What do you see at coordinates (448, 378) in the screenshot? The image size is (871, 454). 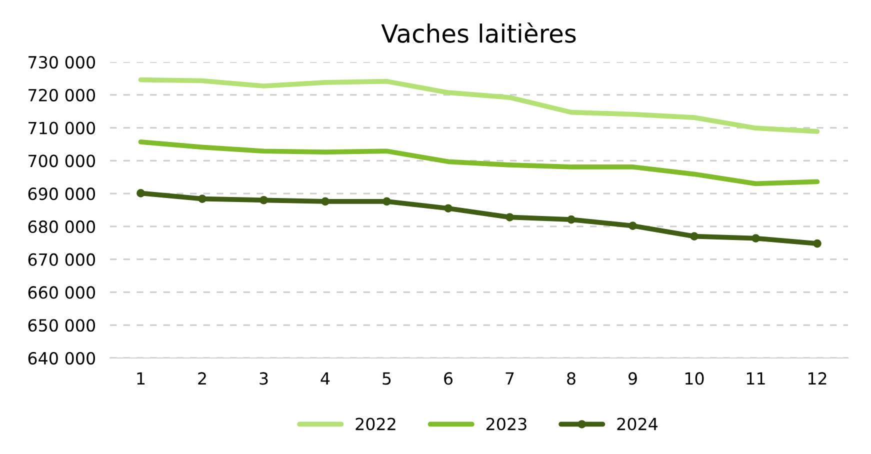 I see `x-tick-label: 6` at bounding box center [448, 378].